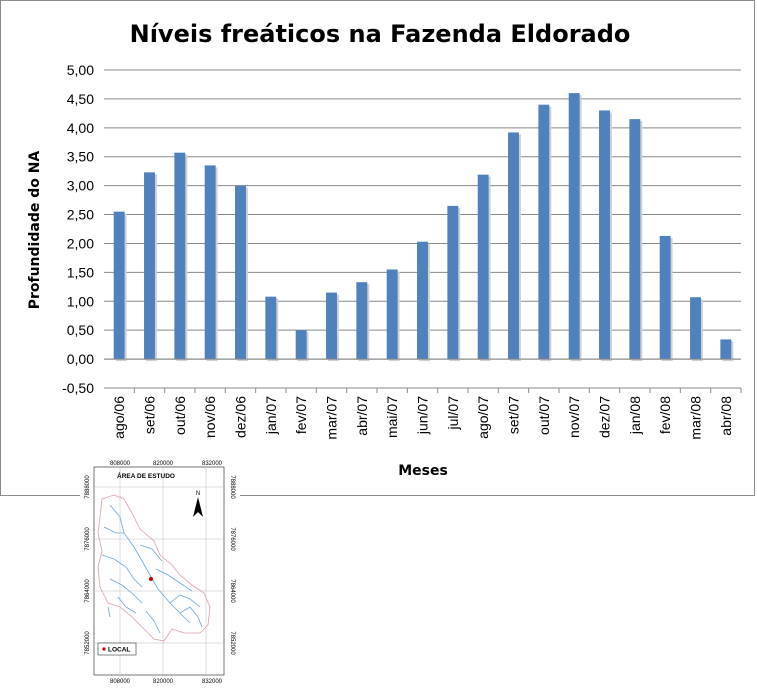 This screenshot has height=698, width=757. What do you see at coordinates (232, 539) in the screenshot?
I see `map-y-tick-right-2: 7876000` at bounding box center [232, 539].